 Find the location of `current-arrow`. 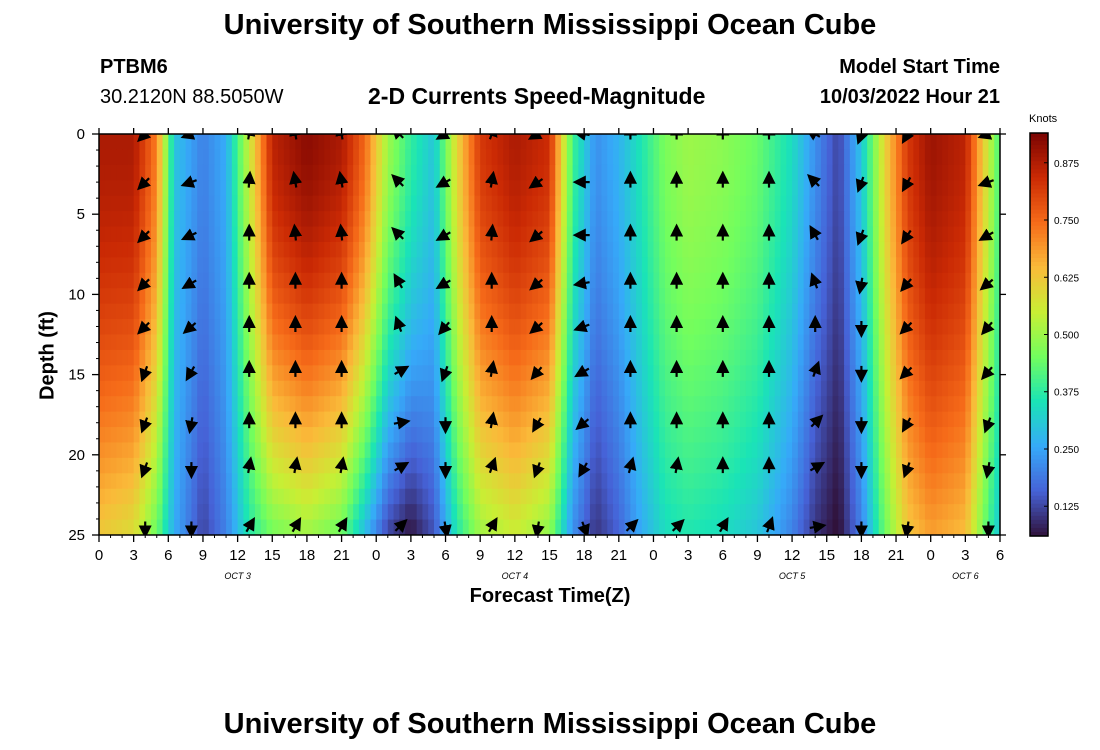

current-arrow is located at coordinates (677, 525).